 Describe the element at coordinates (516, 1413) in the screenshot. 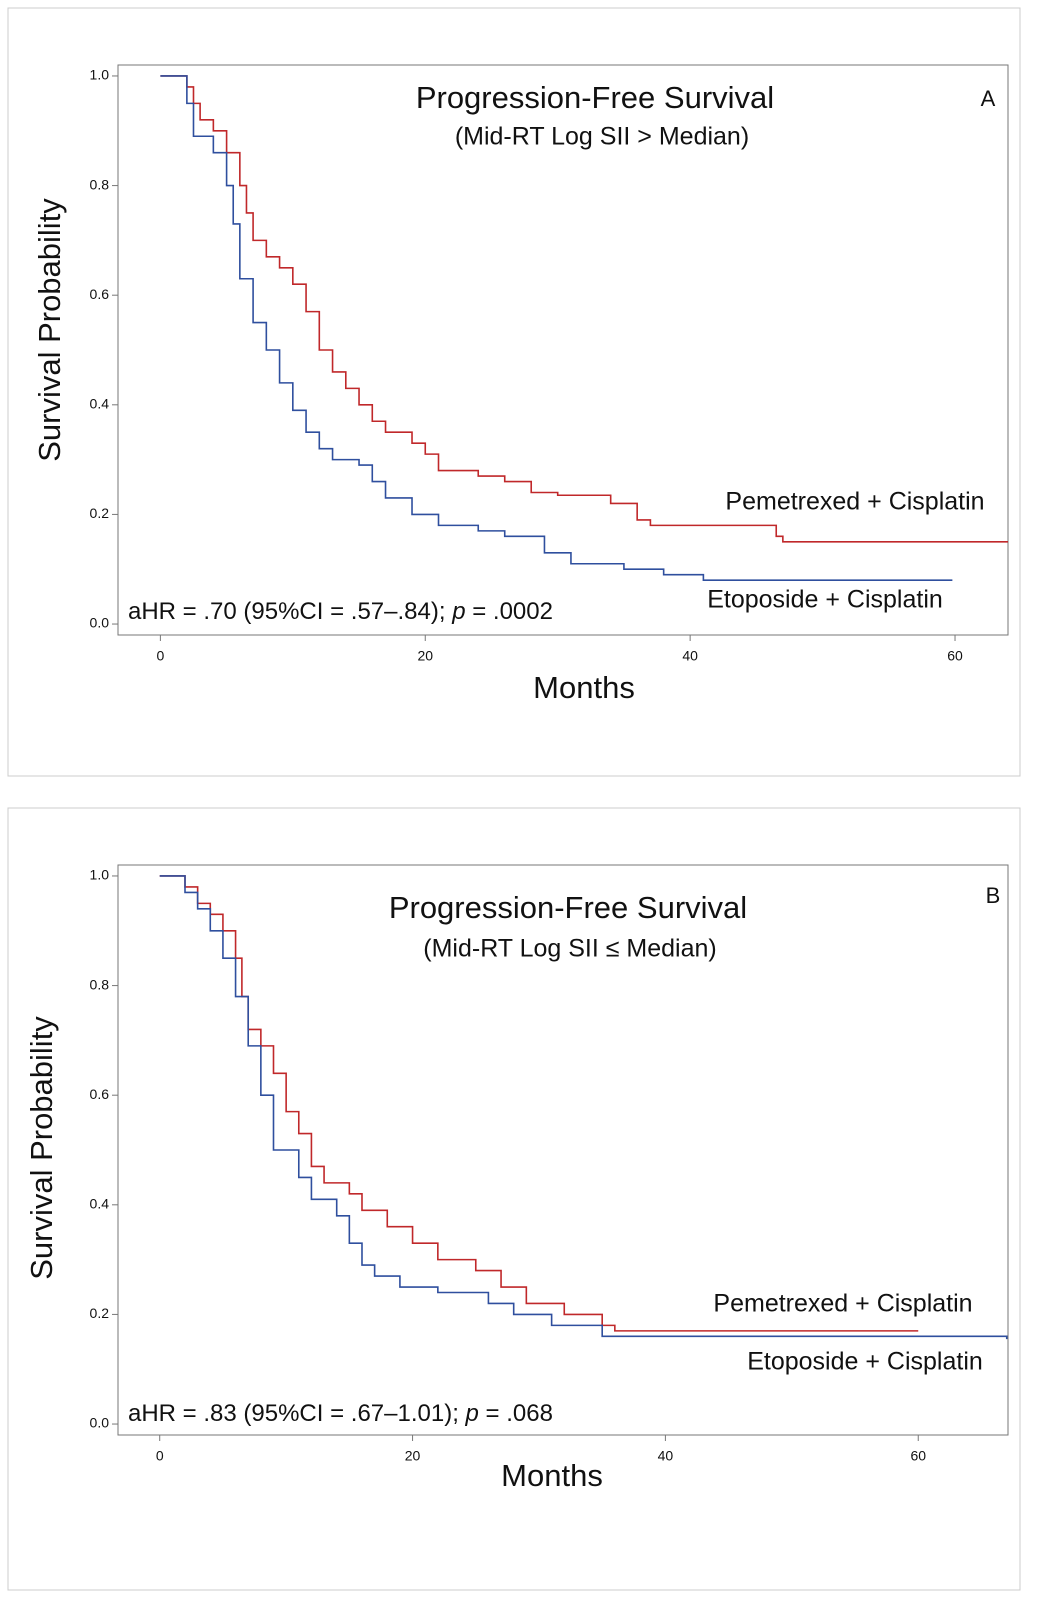

I see `annotation-part: = .068` at that location.